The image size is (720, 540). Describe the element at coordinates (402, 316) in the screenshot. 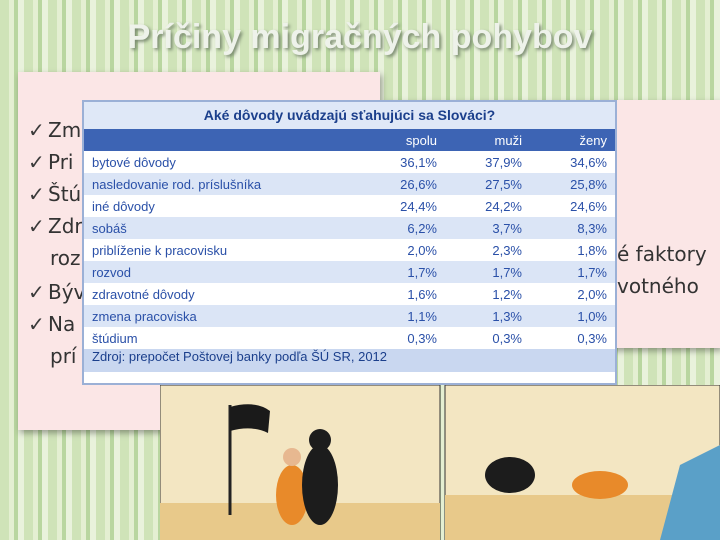

I see `value-cell: 1,1%` at that location.